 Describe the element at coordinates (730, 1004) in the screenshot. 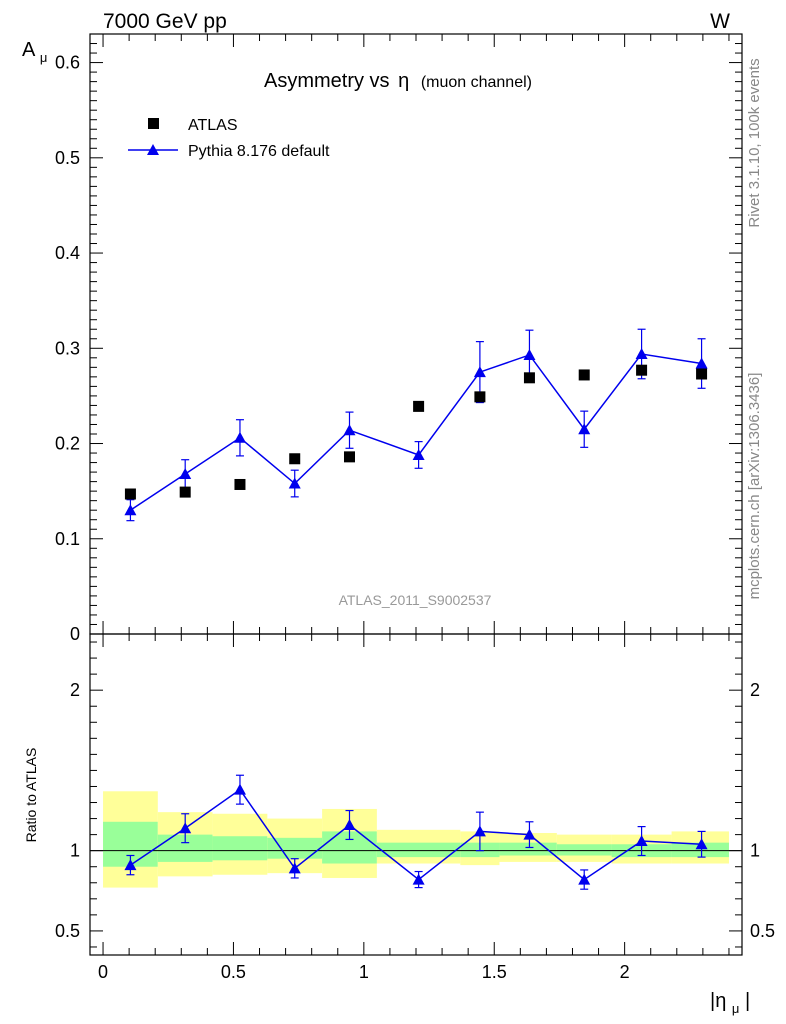

I see `x-axis-label: |η μ |` at that location.